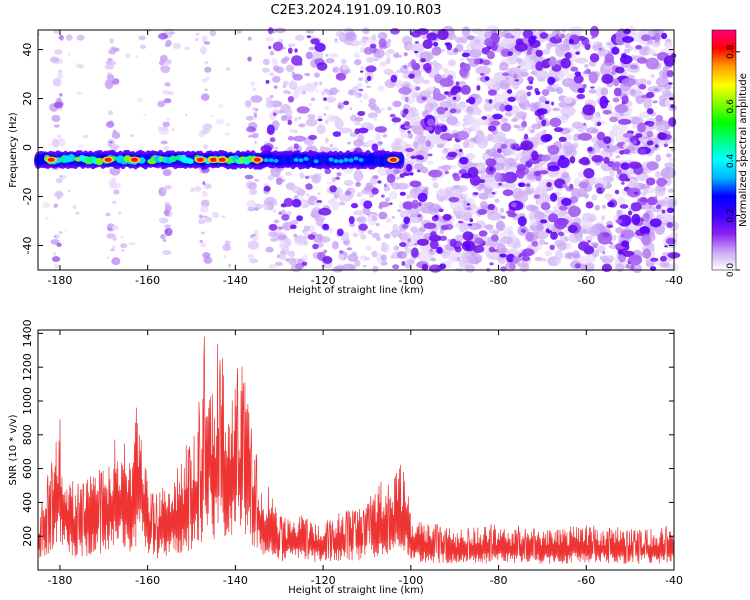  Describe the element at coordinates (355, 10) in the screenshot. I see `figure-title: C2E3.2024.191.09.10.R03` at that location.